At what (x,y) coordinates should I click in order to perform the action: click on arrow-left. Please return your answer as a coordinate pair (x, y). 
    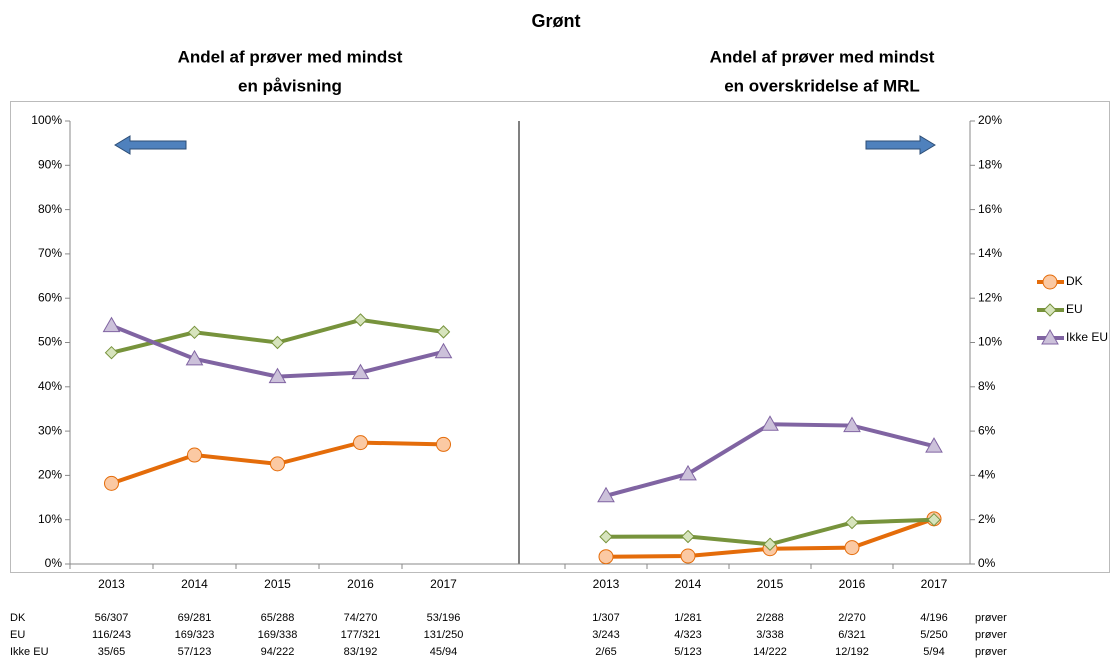
    Looking at the image, I should click on (150, 145).